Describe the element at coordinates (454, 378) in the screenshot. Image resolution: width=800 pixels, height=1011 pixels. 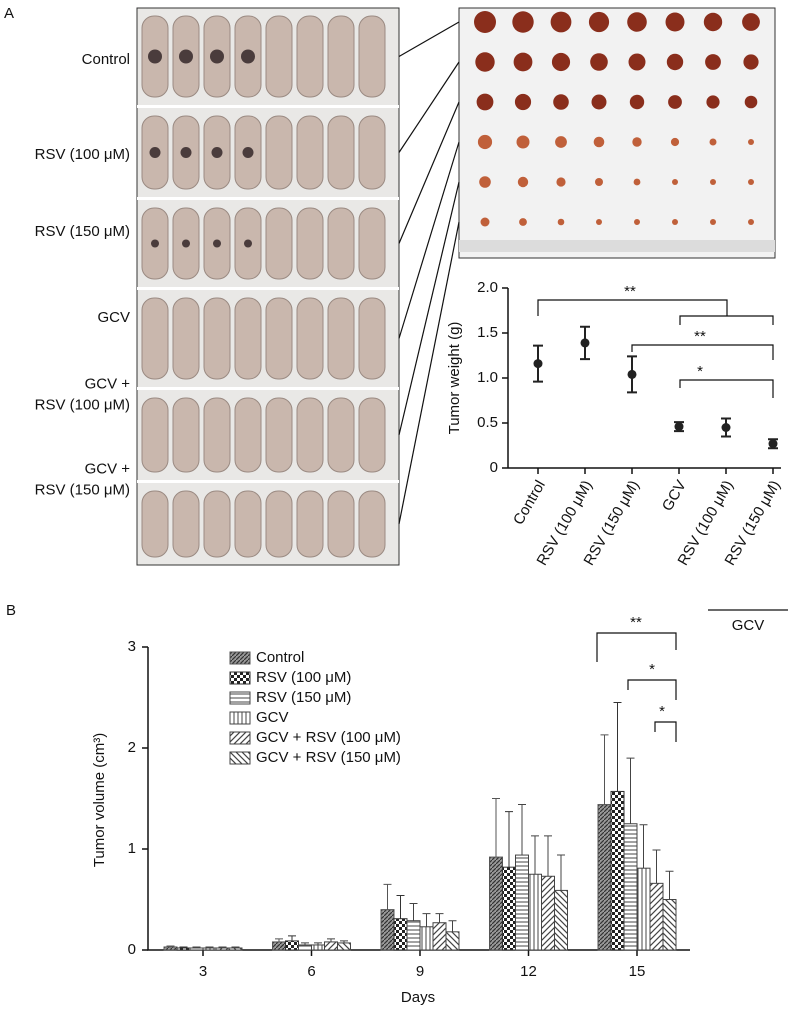
I see `y-axis-label: Tumor weight (g)` at that location.